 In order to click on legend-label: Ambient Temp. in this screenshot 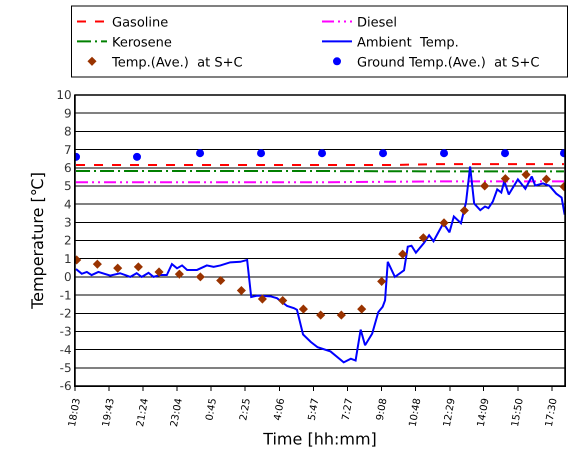, I will do `click(408, 42)`.